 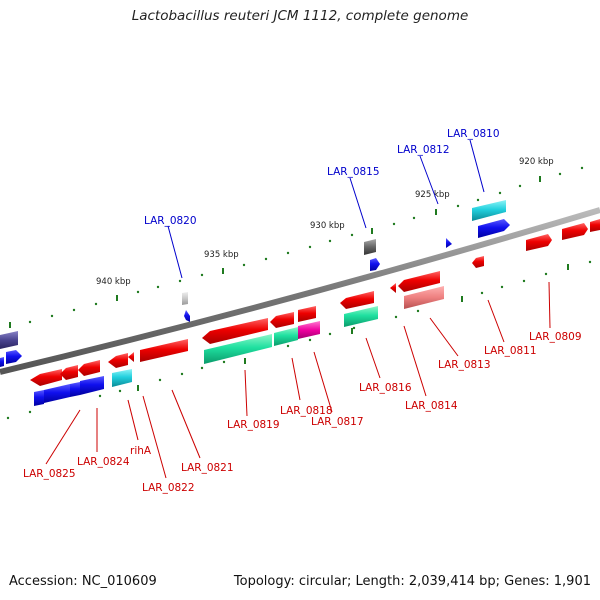 I want to click on label-lar-0816: LAR_0816, so click(x=385, y=388).